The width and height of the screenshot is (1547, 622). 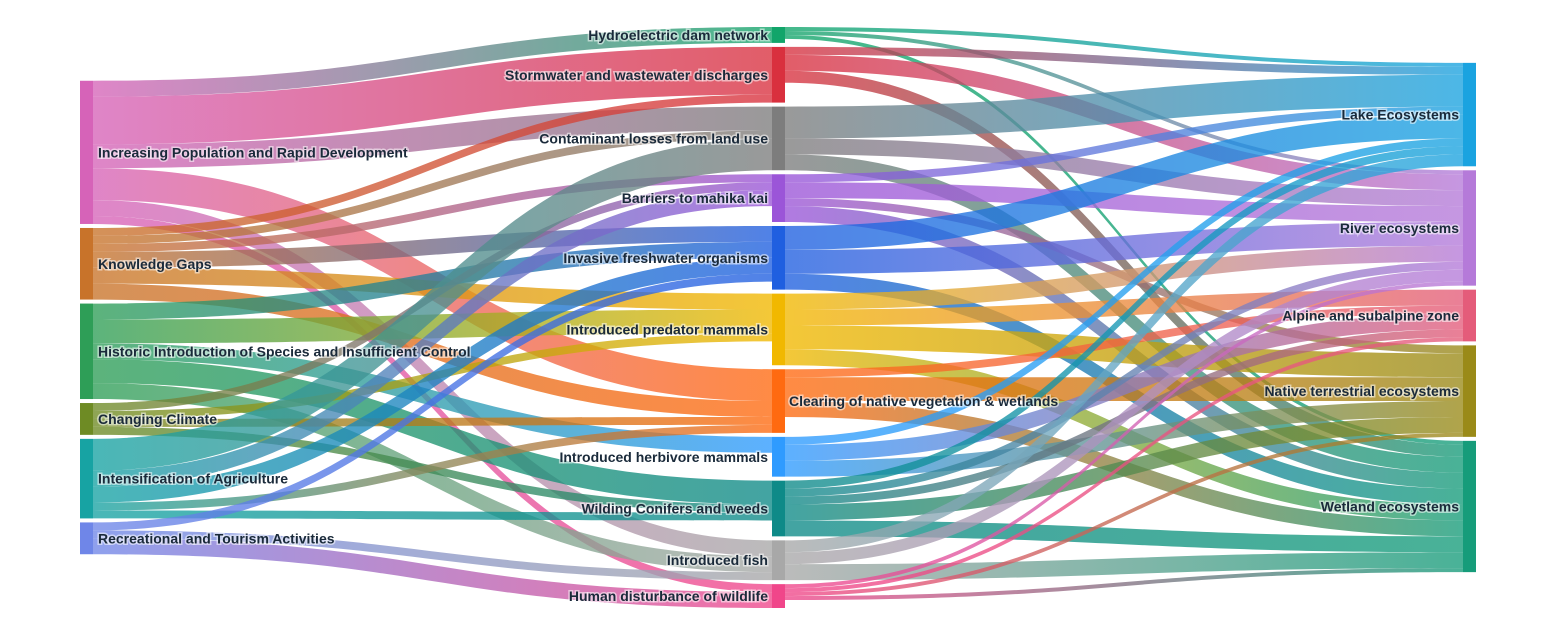 What do you see at coordinates (432, 326) in the screenshot?
I see `link-hist-to-pred` at bounding box center [432, 326].